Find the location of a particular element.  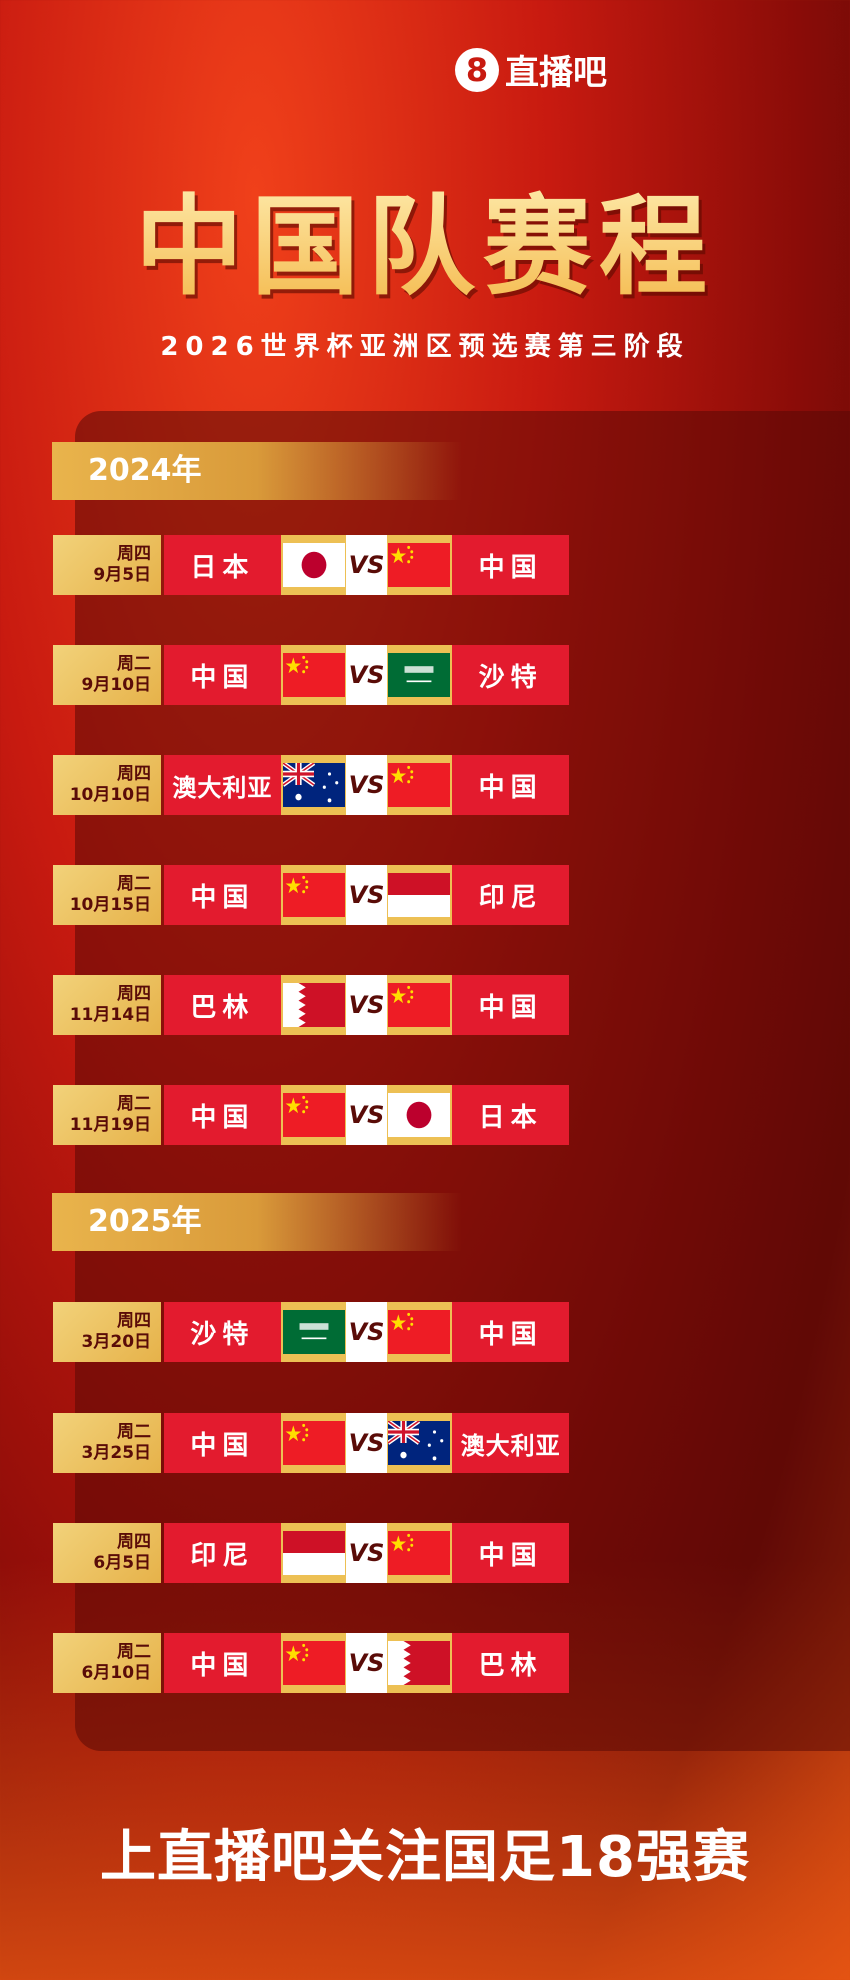

date: 3月25日 is located at coordinates (116, 1453).